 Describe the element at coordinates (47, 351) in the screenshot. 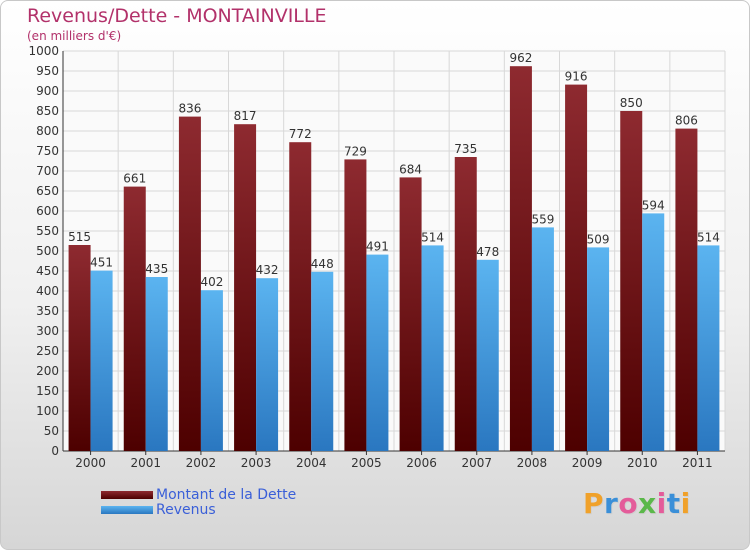

I see `y-tick-label: 250` at that location.